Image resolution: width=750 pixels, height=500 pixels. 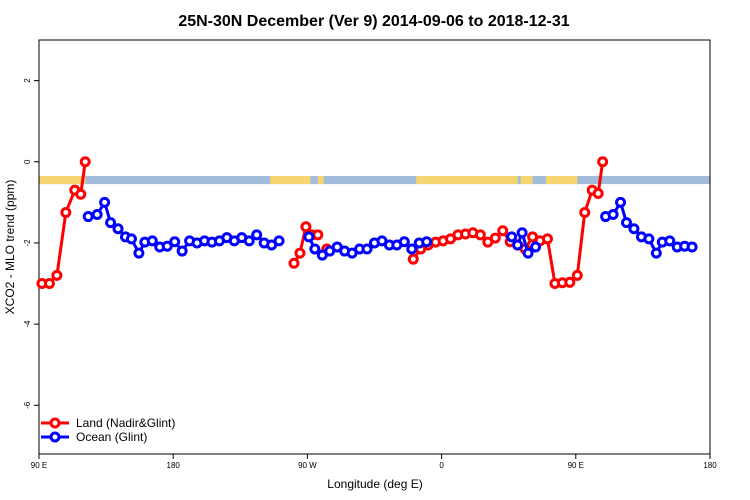 What do you see at coordinates (374, 462) in the screenshot?
I see `x-axis: 90 E 180 90 W 0 90 E 180` at bounding box center [374, 462].